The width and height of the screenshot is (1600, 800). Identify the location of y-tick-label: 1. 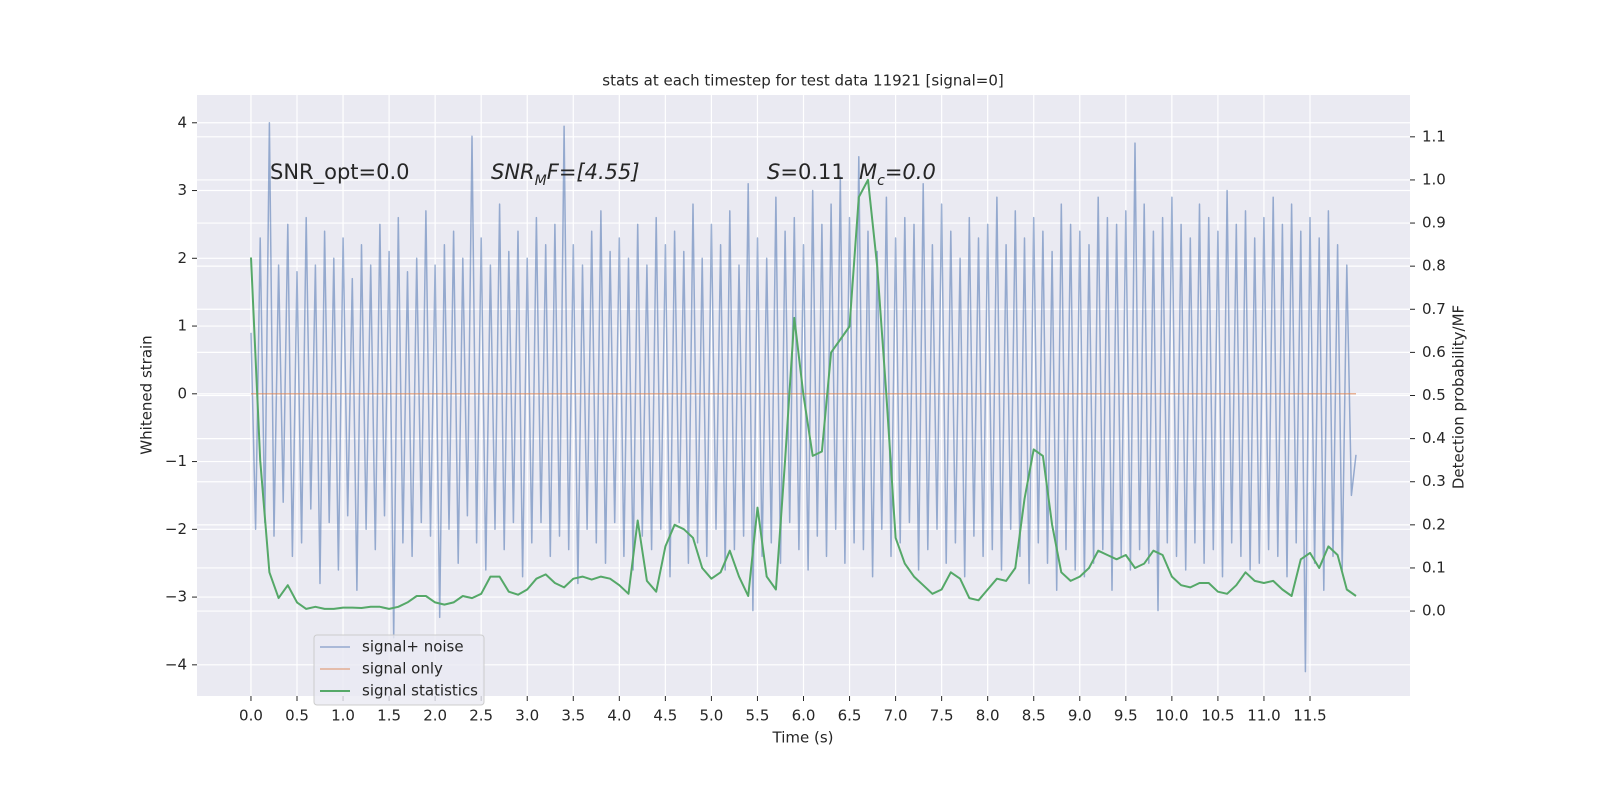
(182, 326).